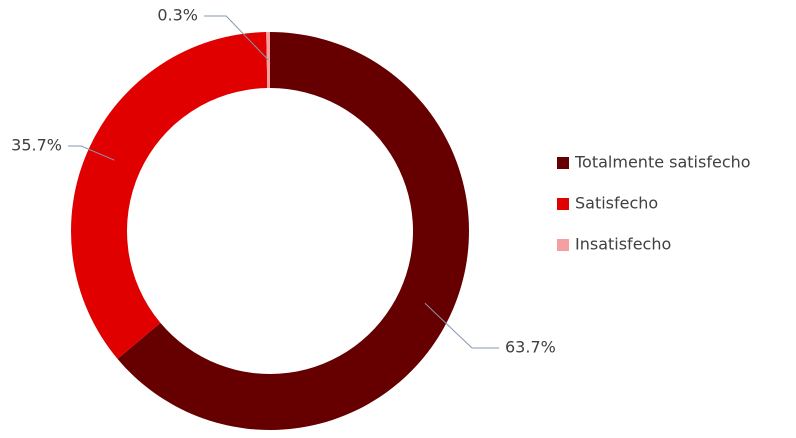  I want to click on data-label: 35.7%, so click(36, 145).